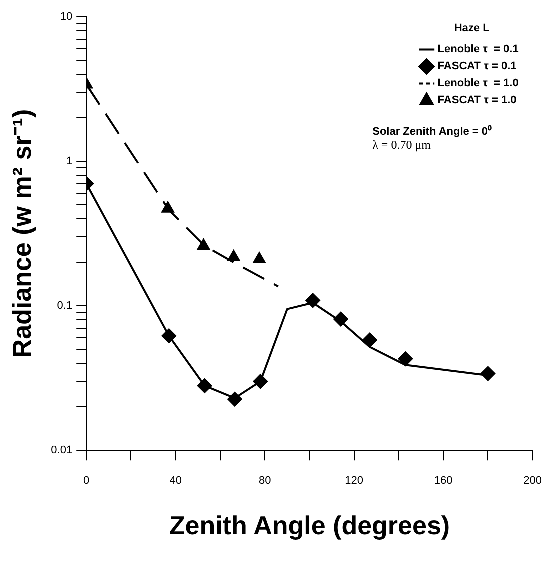  What do you see at coordinates (69, 162) in the screenshot?
I see `y-tick-label: 1` at bounding box center [69, 162].